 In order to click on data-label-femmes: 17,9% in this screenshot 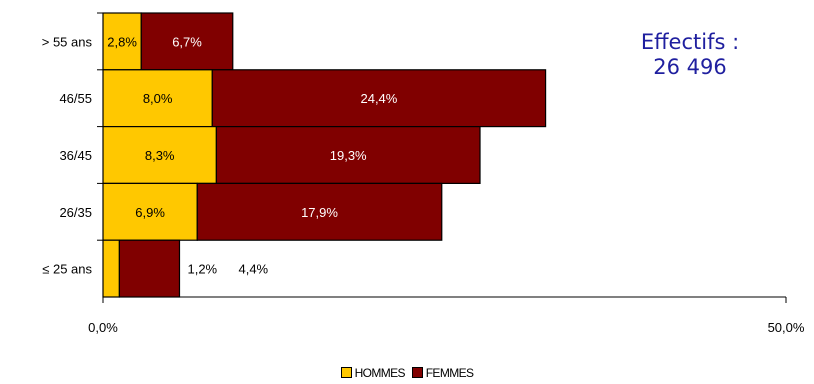, I will do `click(319, 212)`.